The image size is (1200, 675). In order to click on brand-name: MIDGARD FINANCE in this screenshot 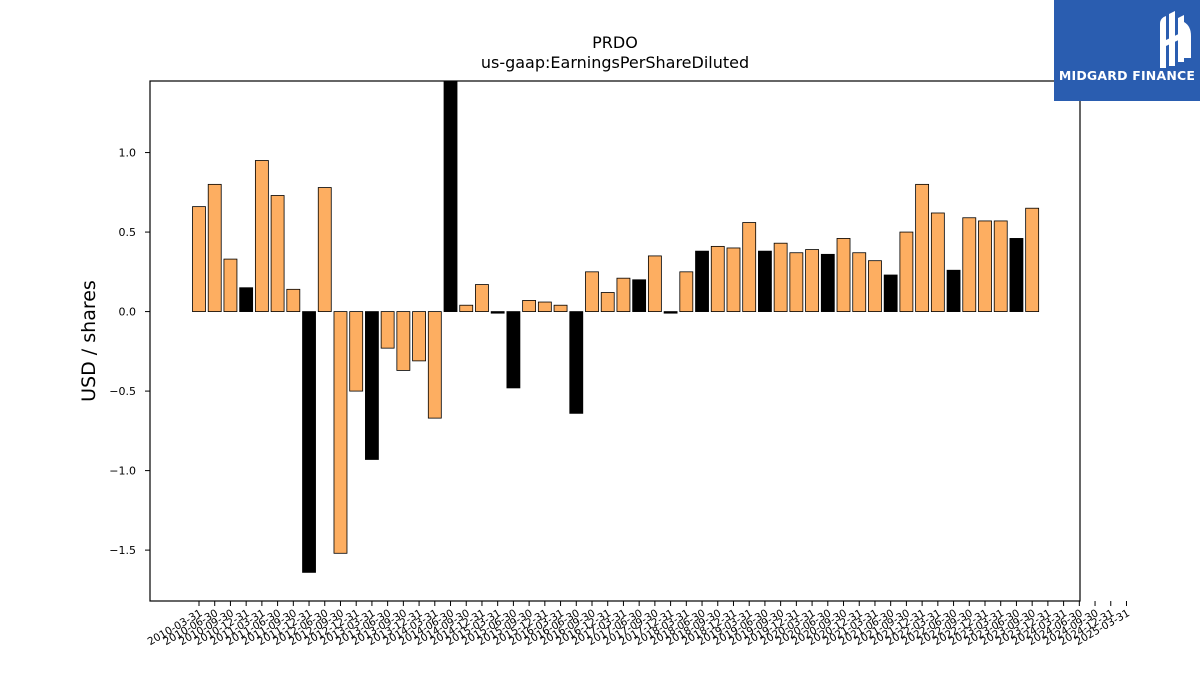, I will do `click(1127, 75)`.